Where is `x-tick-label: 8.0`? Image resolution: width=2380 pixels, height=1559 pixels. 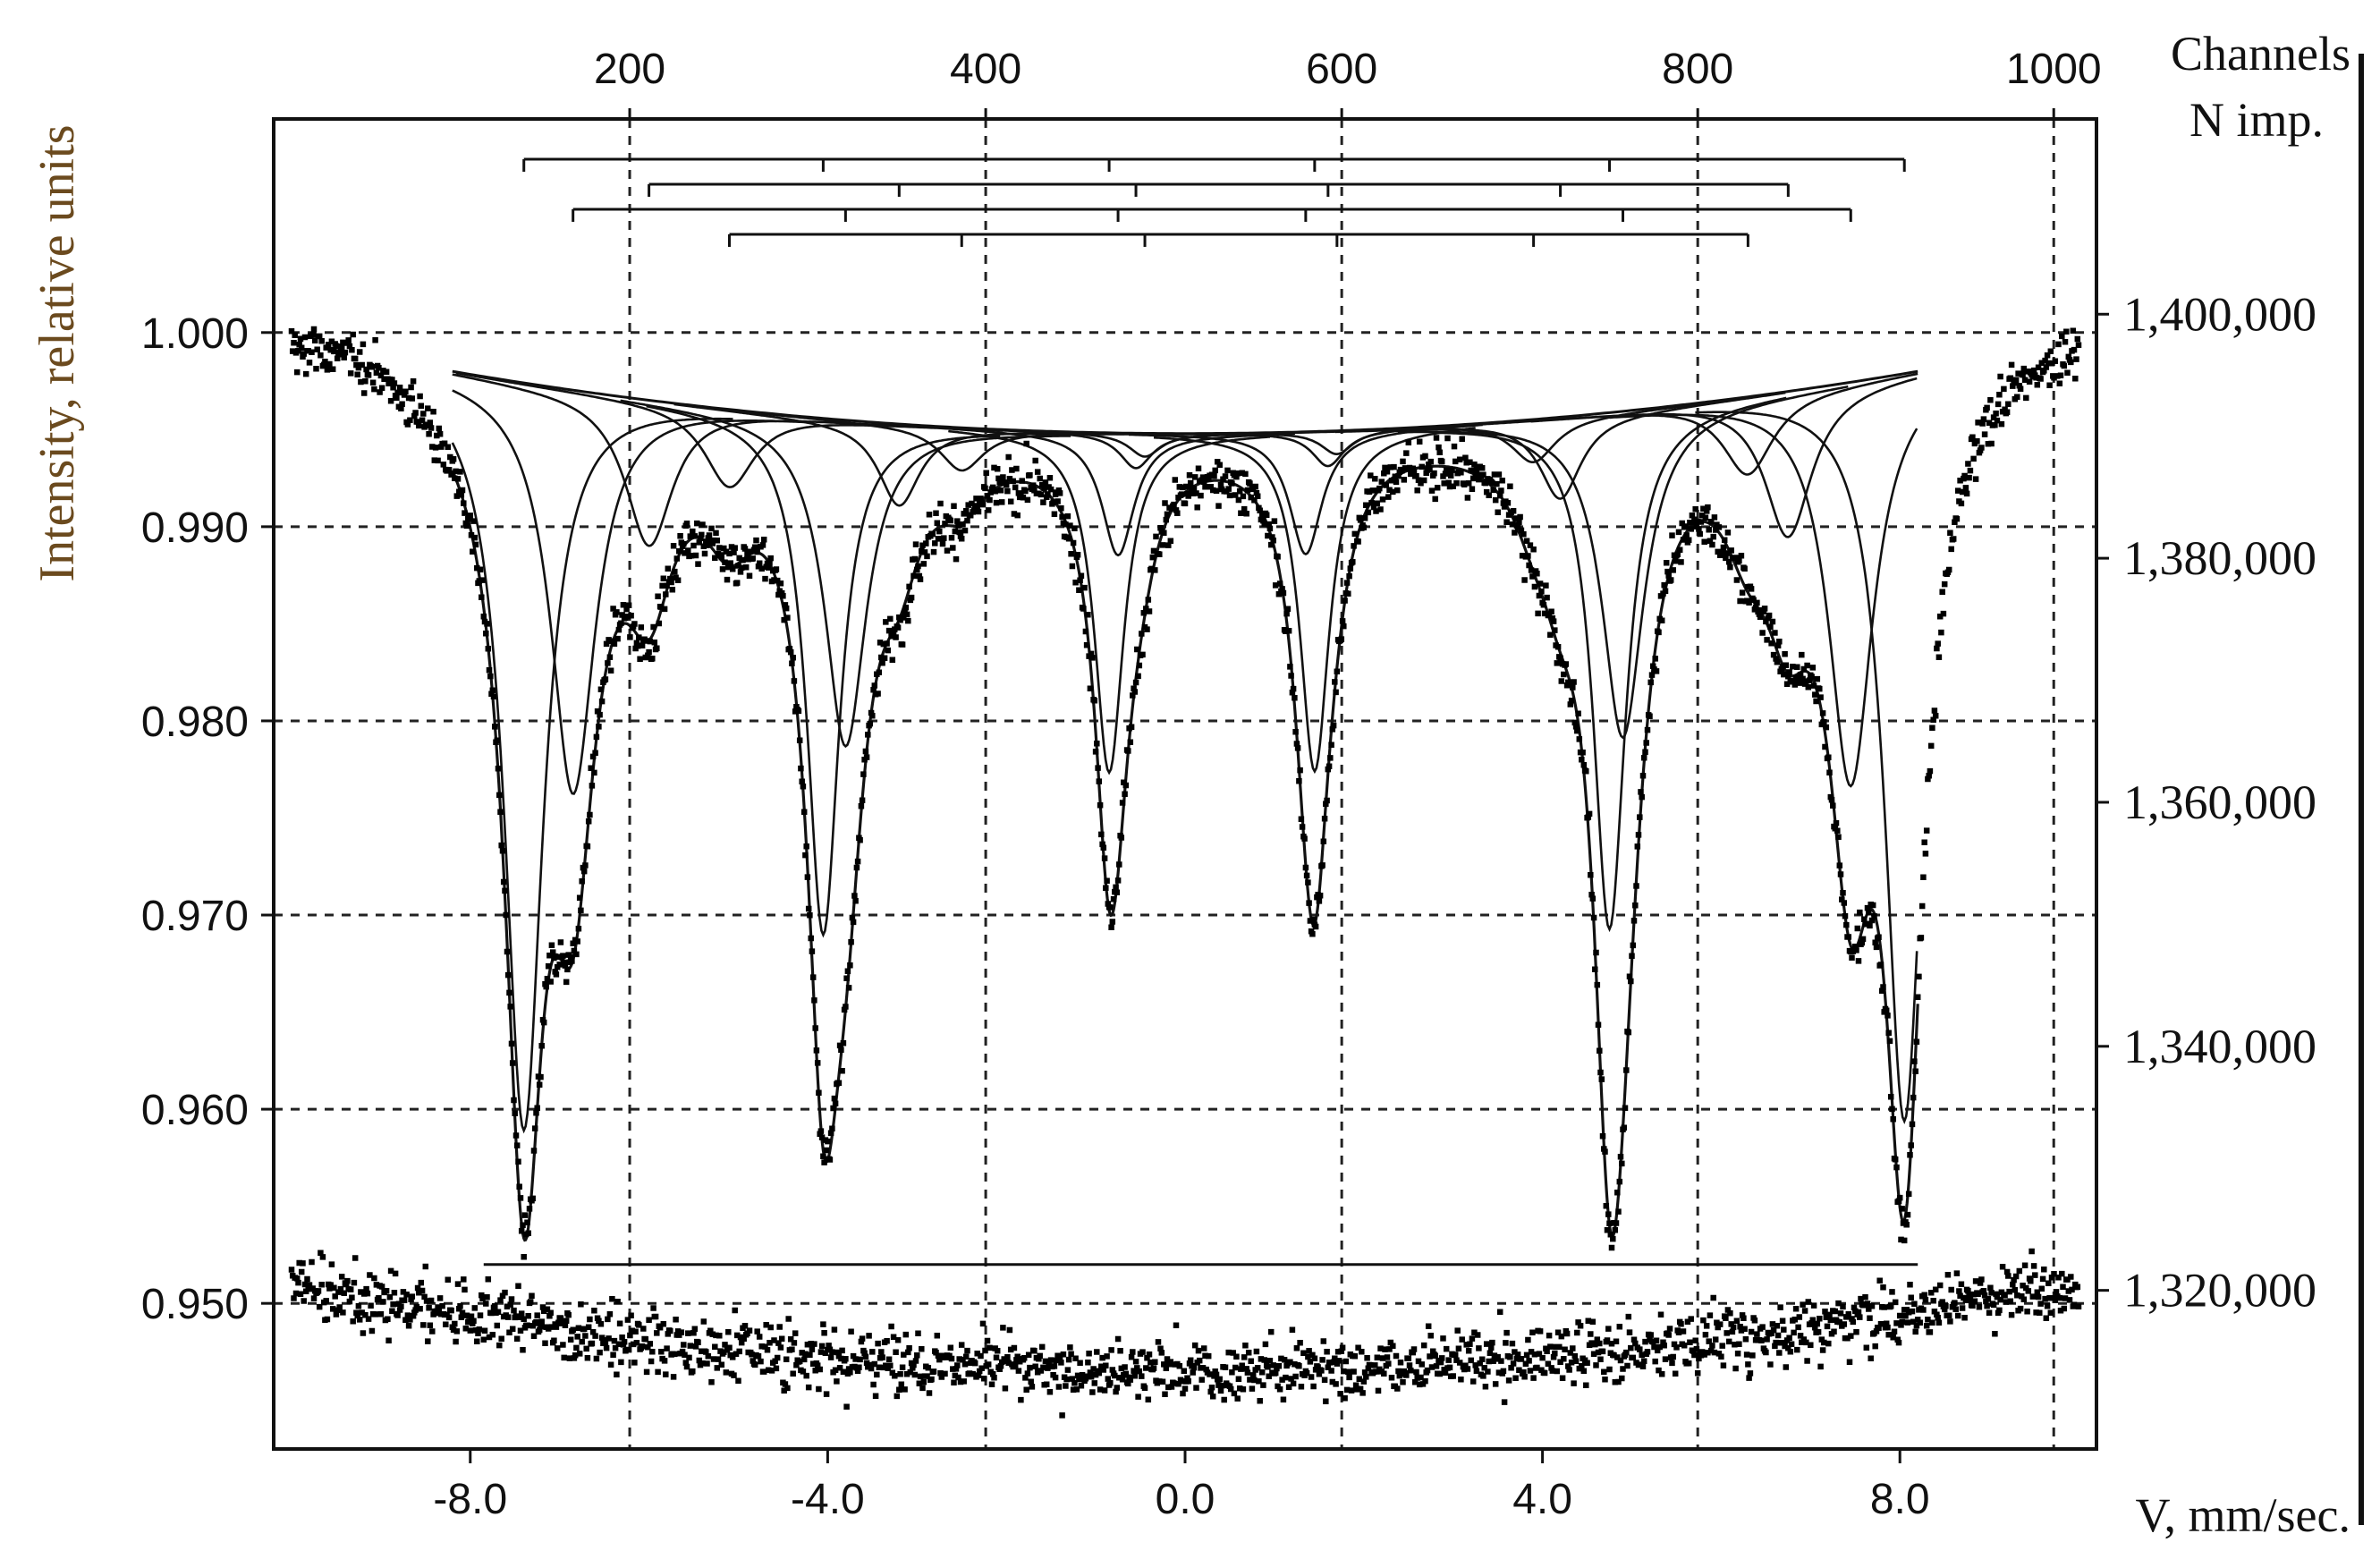 x-tick-label: 8.0 is located at coordinates (1900, 1500).